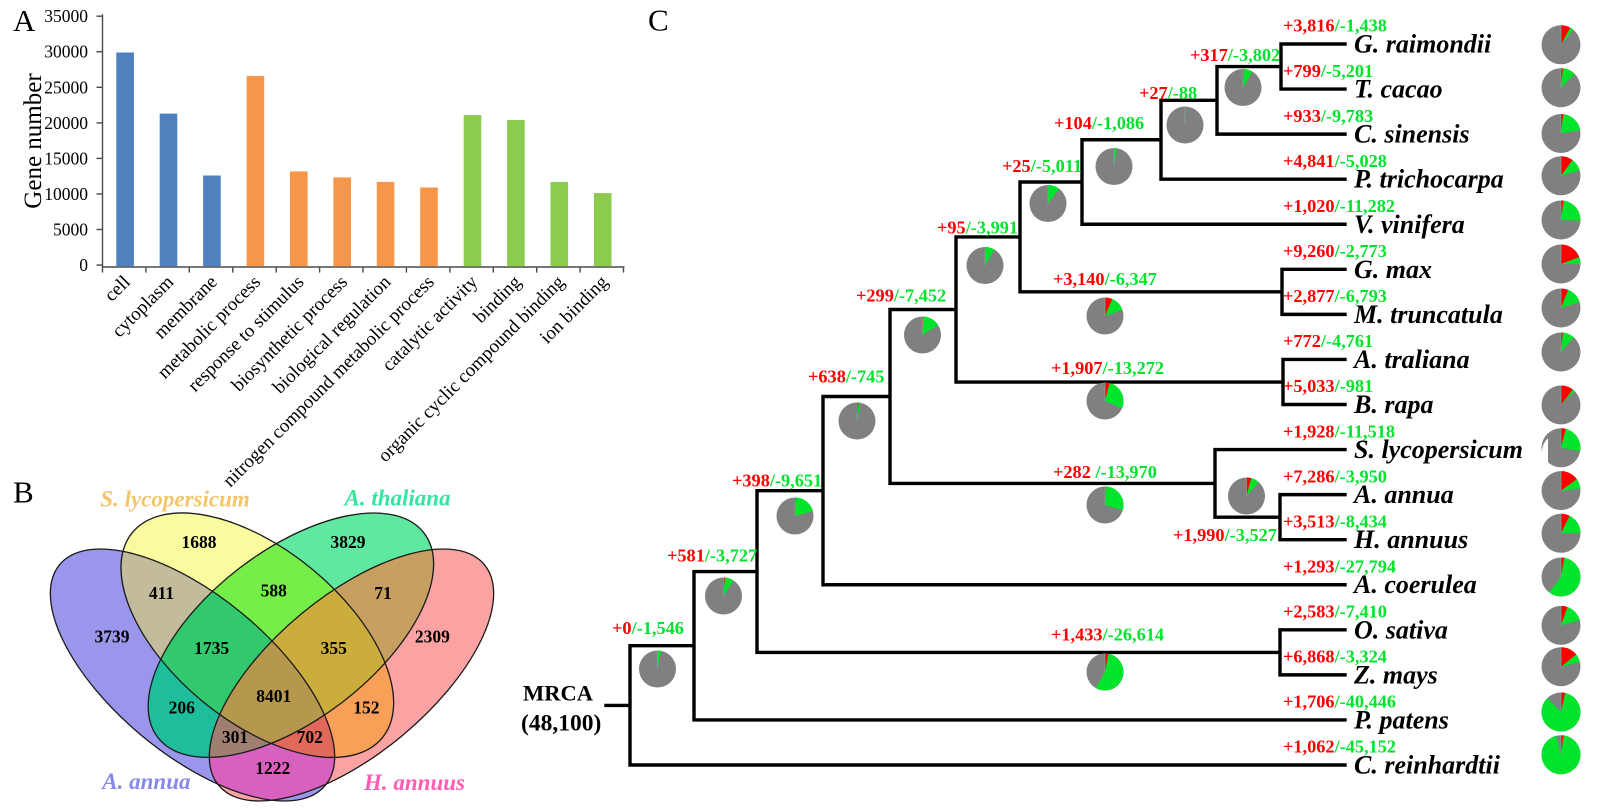 This screenshot has width=1600, height=809. I want to click on svg-text: M. truncatula, so click(1428, 314).